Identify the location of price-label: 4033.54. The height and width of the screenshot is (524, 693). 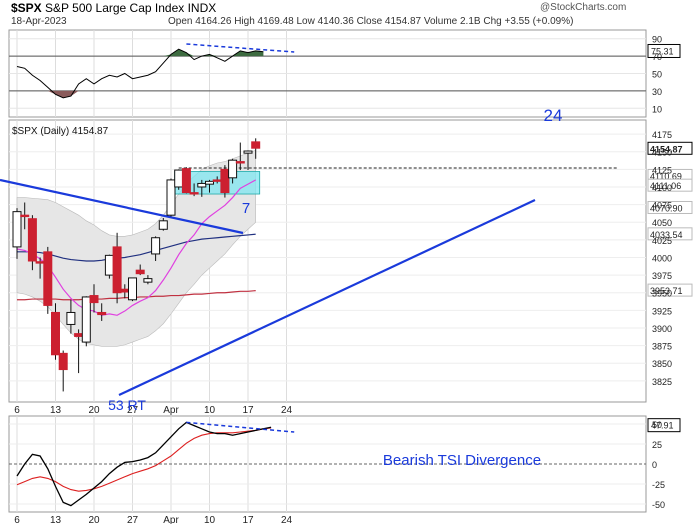
(666, 235).